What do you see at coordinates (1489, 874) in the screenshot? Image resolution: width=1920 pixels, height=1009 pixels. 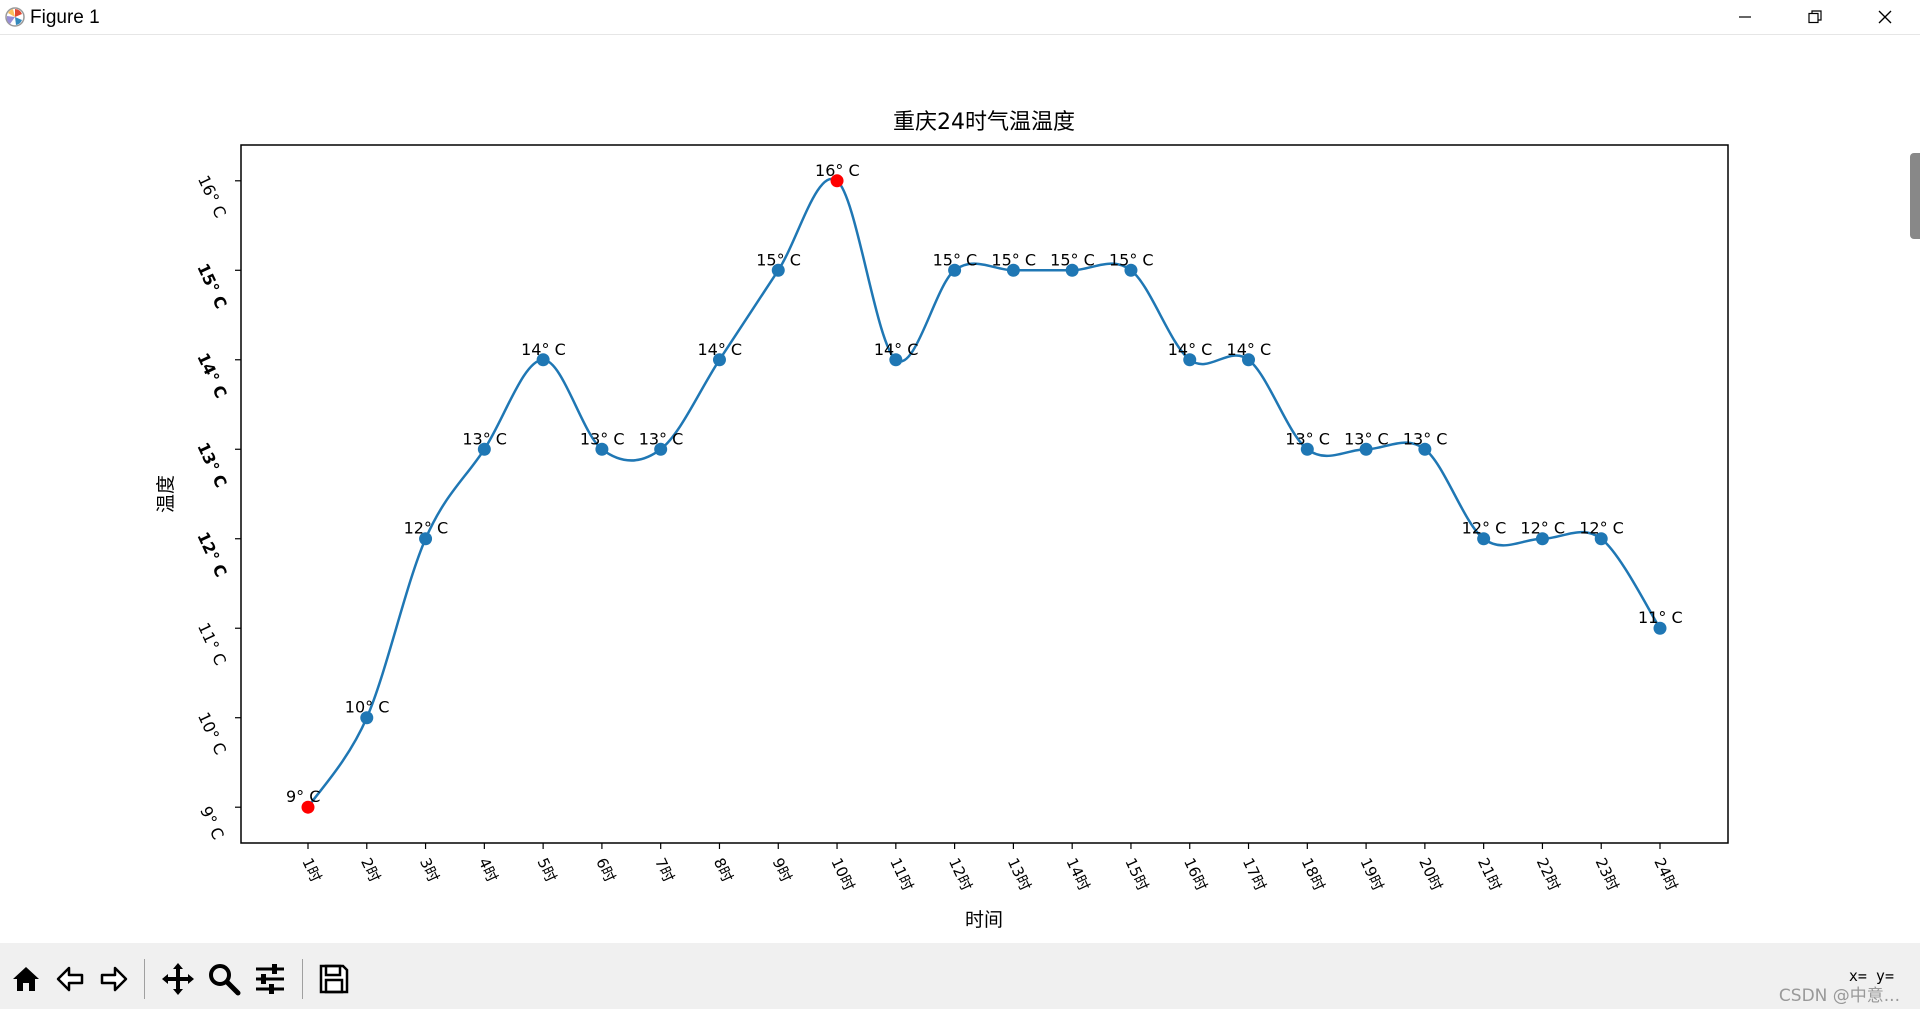 I see `x-tick-label: 21时` at bounding box center [1489, 874].